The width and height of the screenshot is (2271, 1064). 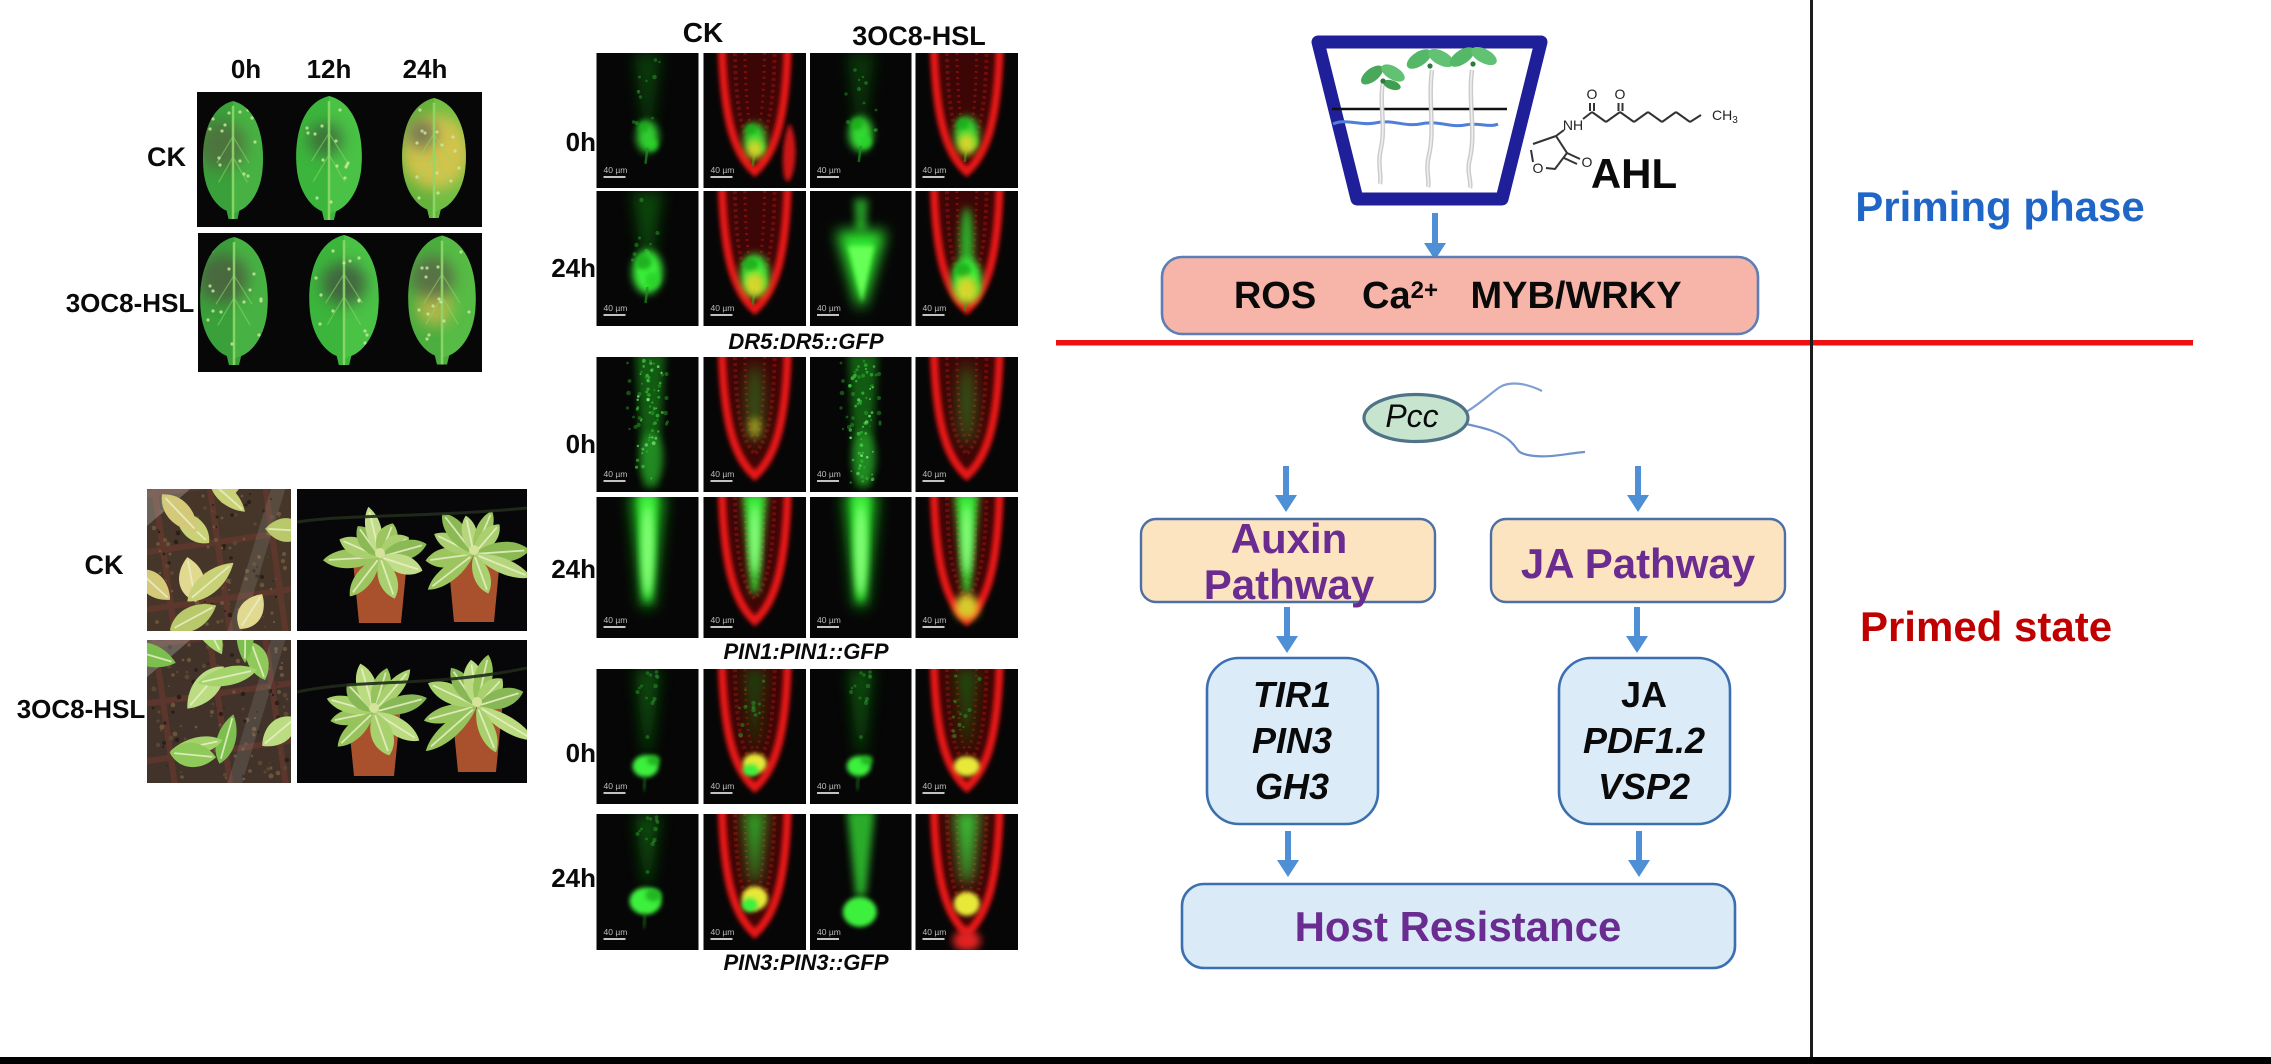 I want to click on svg-text: NH, so click(x=1573, y=125).